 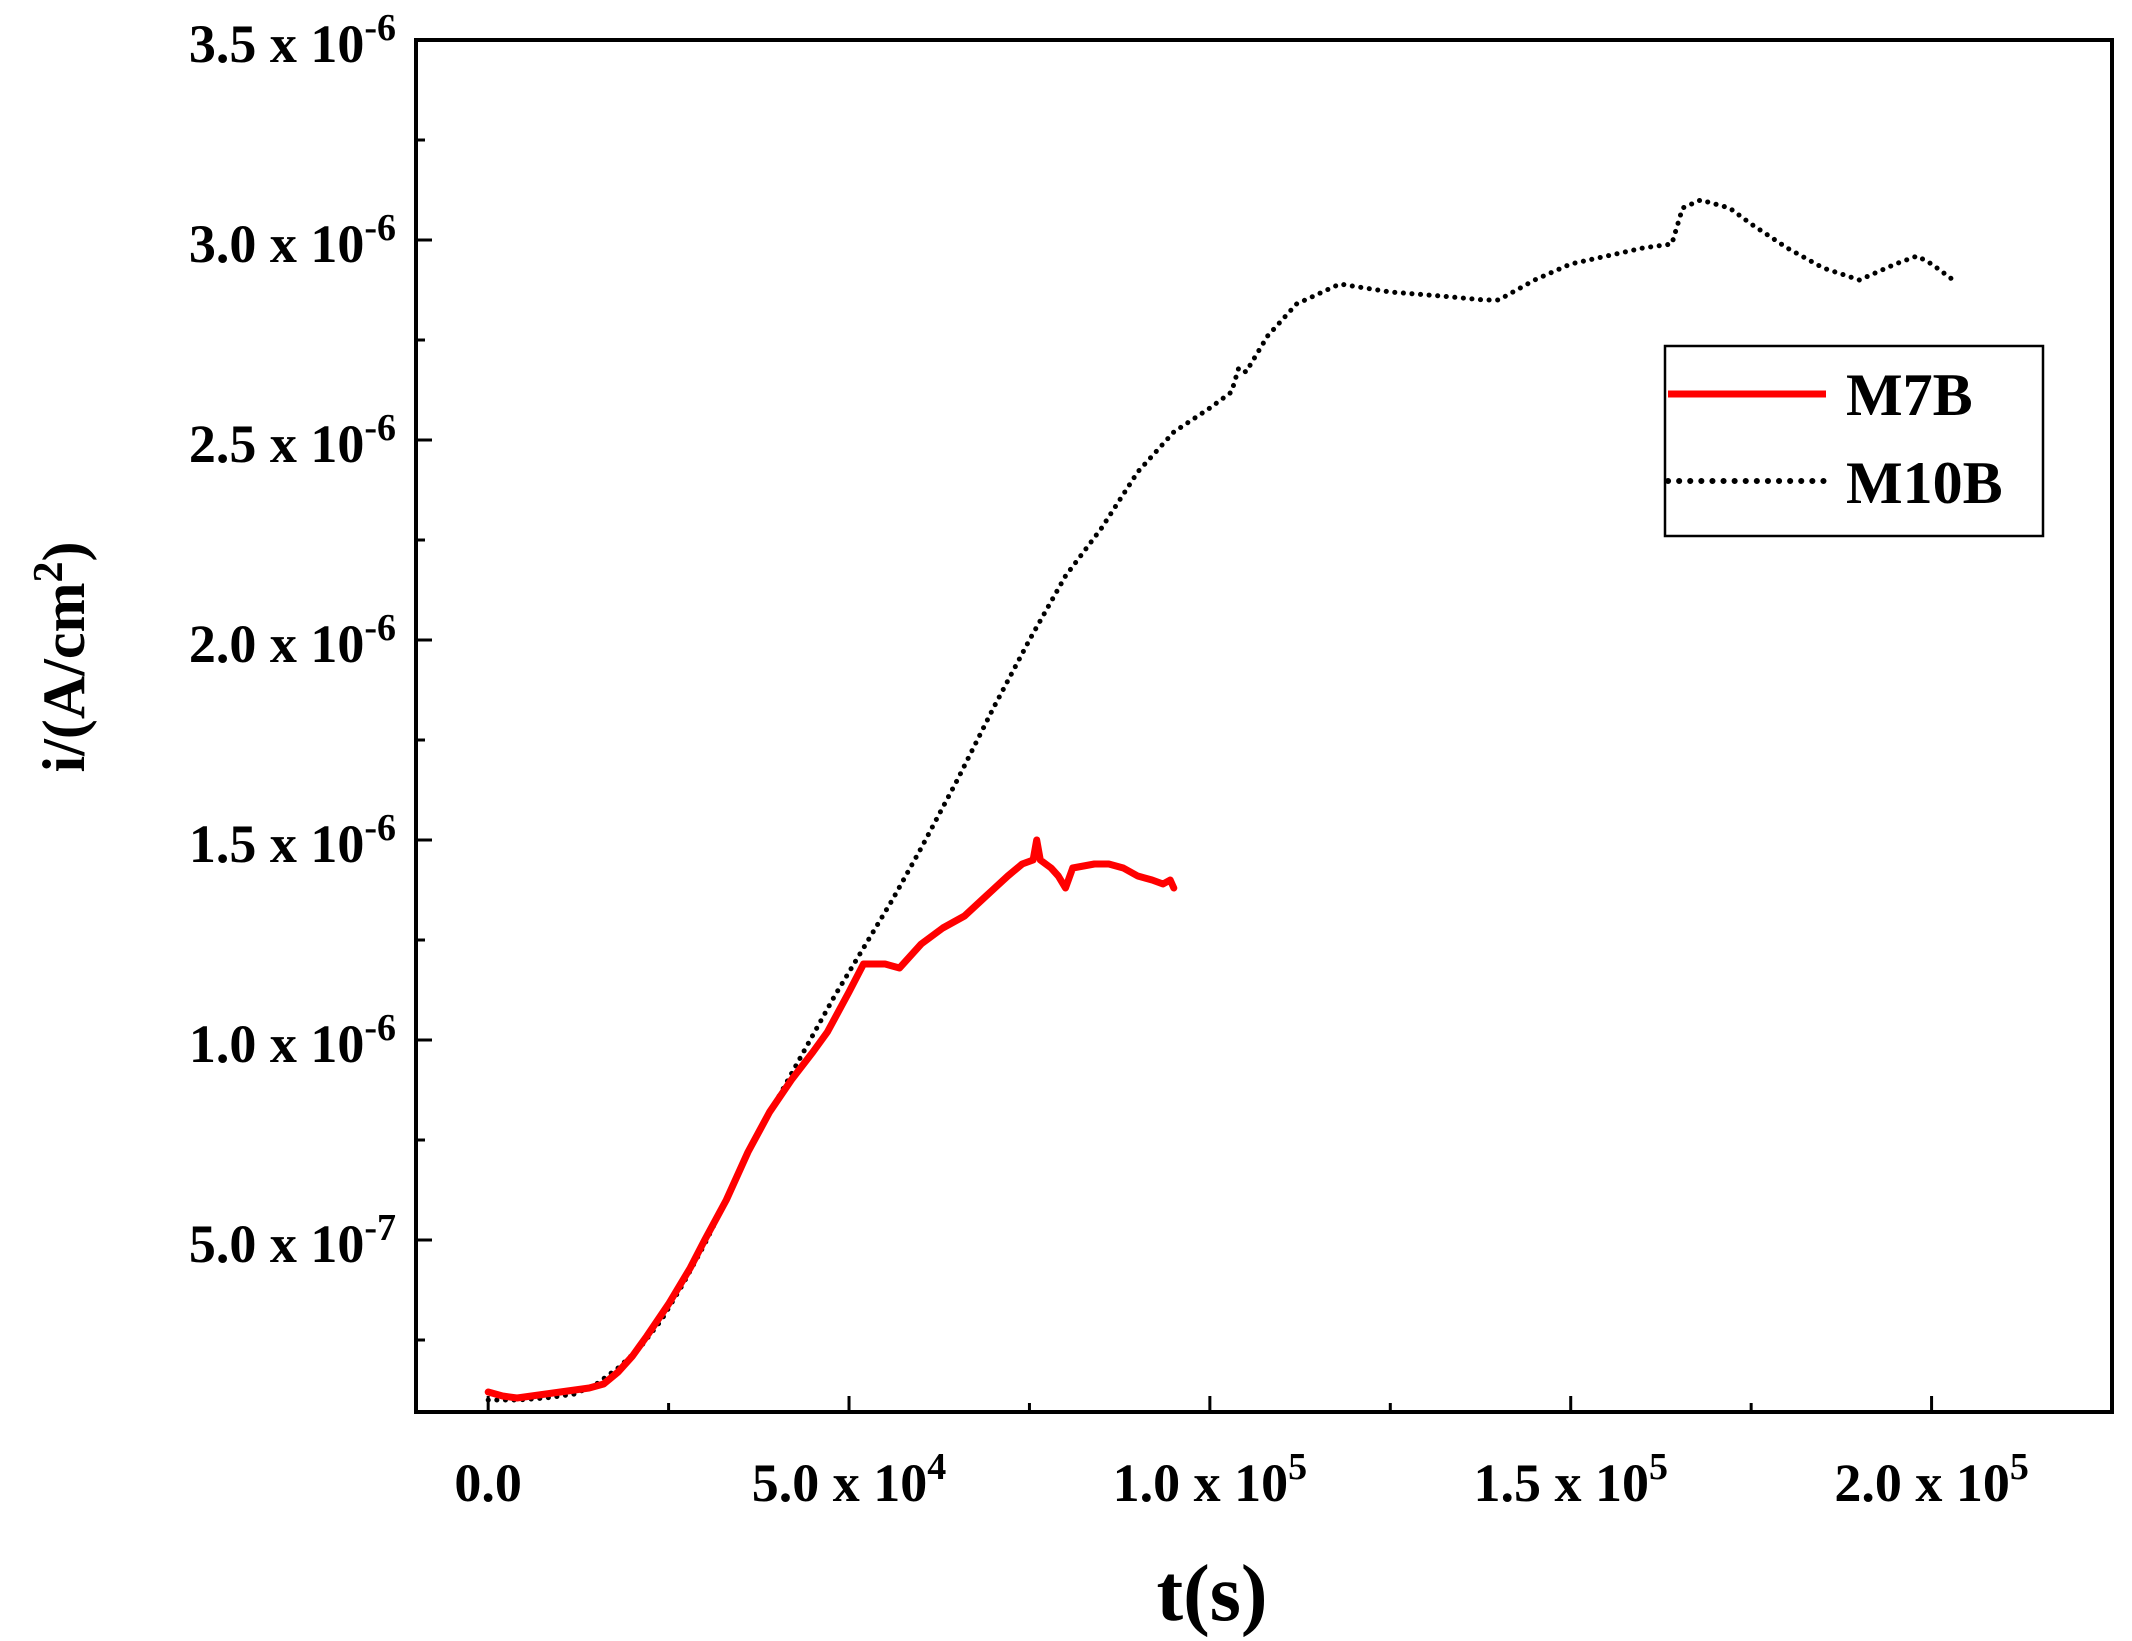 What do you see at coordinates (292, 440) in the screenshot?
I see `y-tick-label: 2.5 x 10⁻⁶` at bounding box center [292, 440].